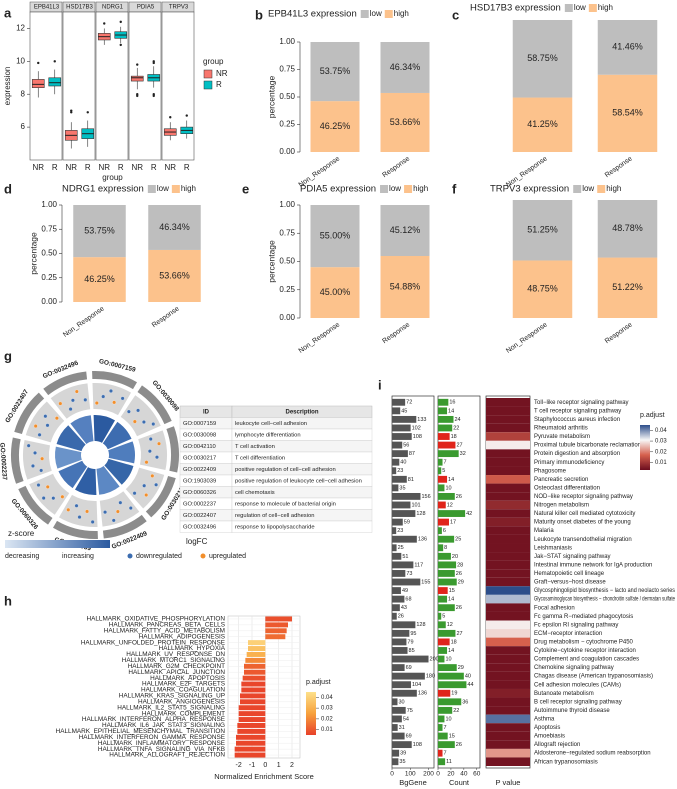 The width and height of the screenshot is (677, 789). What do you see at coordinates (170, 167) in the screenshot?
I see `x-tick-label: NR` at bounding box center [170, 167].